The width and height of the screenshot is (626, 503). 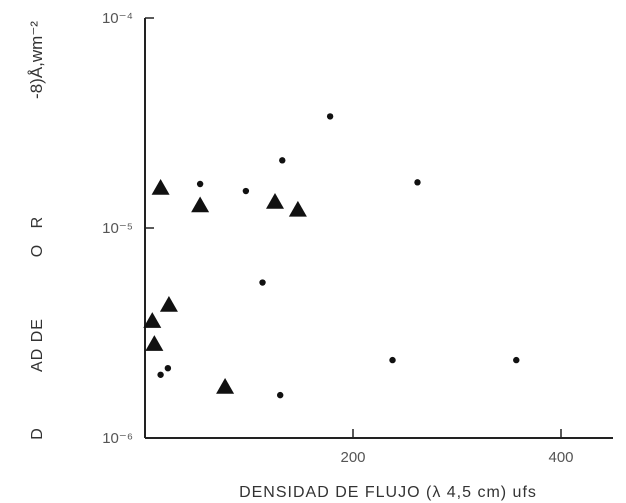 I want to click on y-axis-label-fragment-3: AD DE, so click(x=37, y=345).